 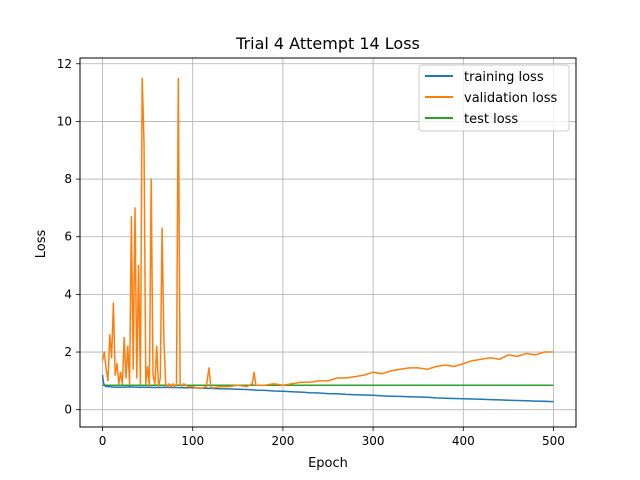 I want to click on y-axis-label: Loss, so click(x=41, y=244).